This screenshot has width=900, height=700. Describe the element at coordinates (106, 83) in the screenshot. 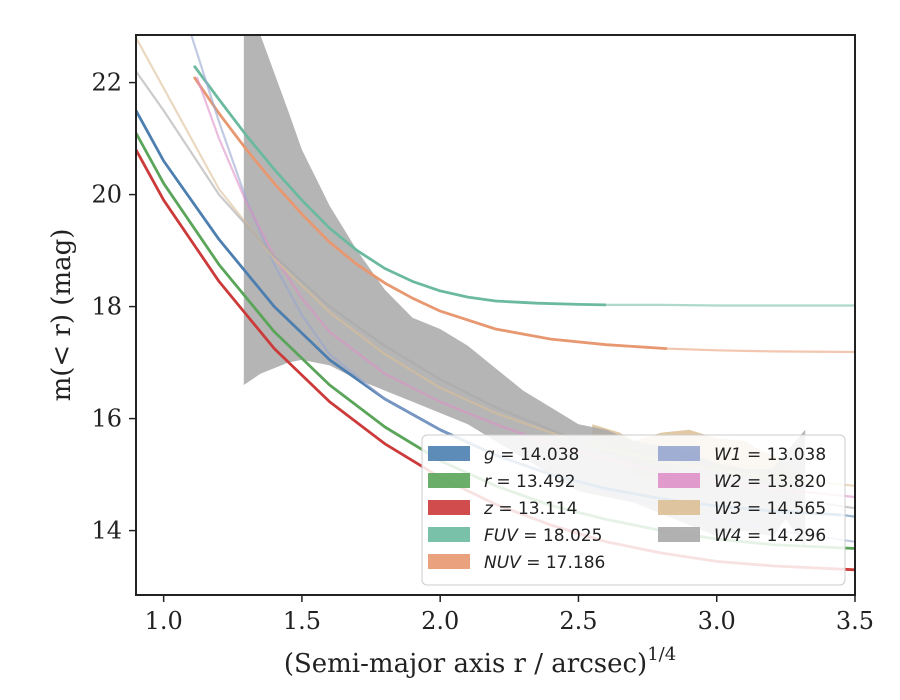

I see `y-tick-label: 22` at that location.